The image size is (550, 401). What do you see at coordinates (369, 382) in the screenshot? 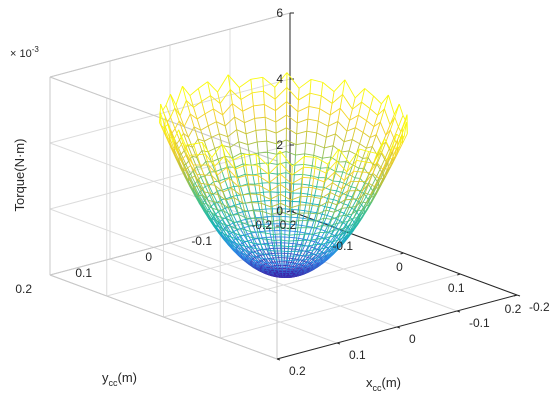
I see `x-axis-label-main: x` at bounding box center [369, 382].